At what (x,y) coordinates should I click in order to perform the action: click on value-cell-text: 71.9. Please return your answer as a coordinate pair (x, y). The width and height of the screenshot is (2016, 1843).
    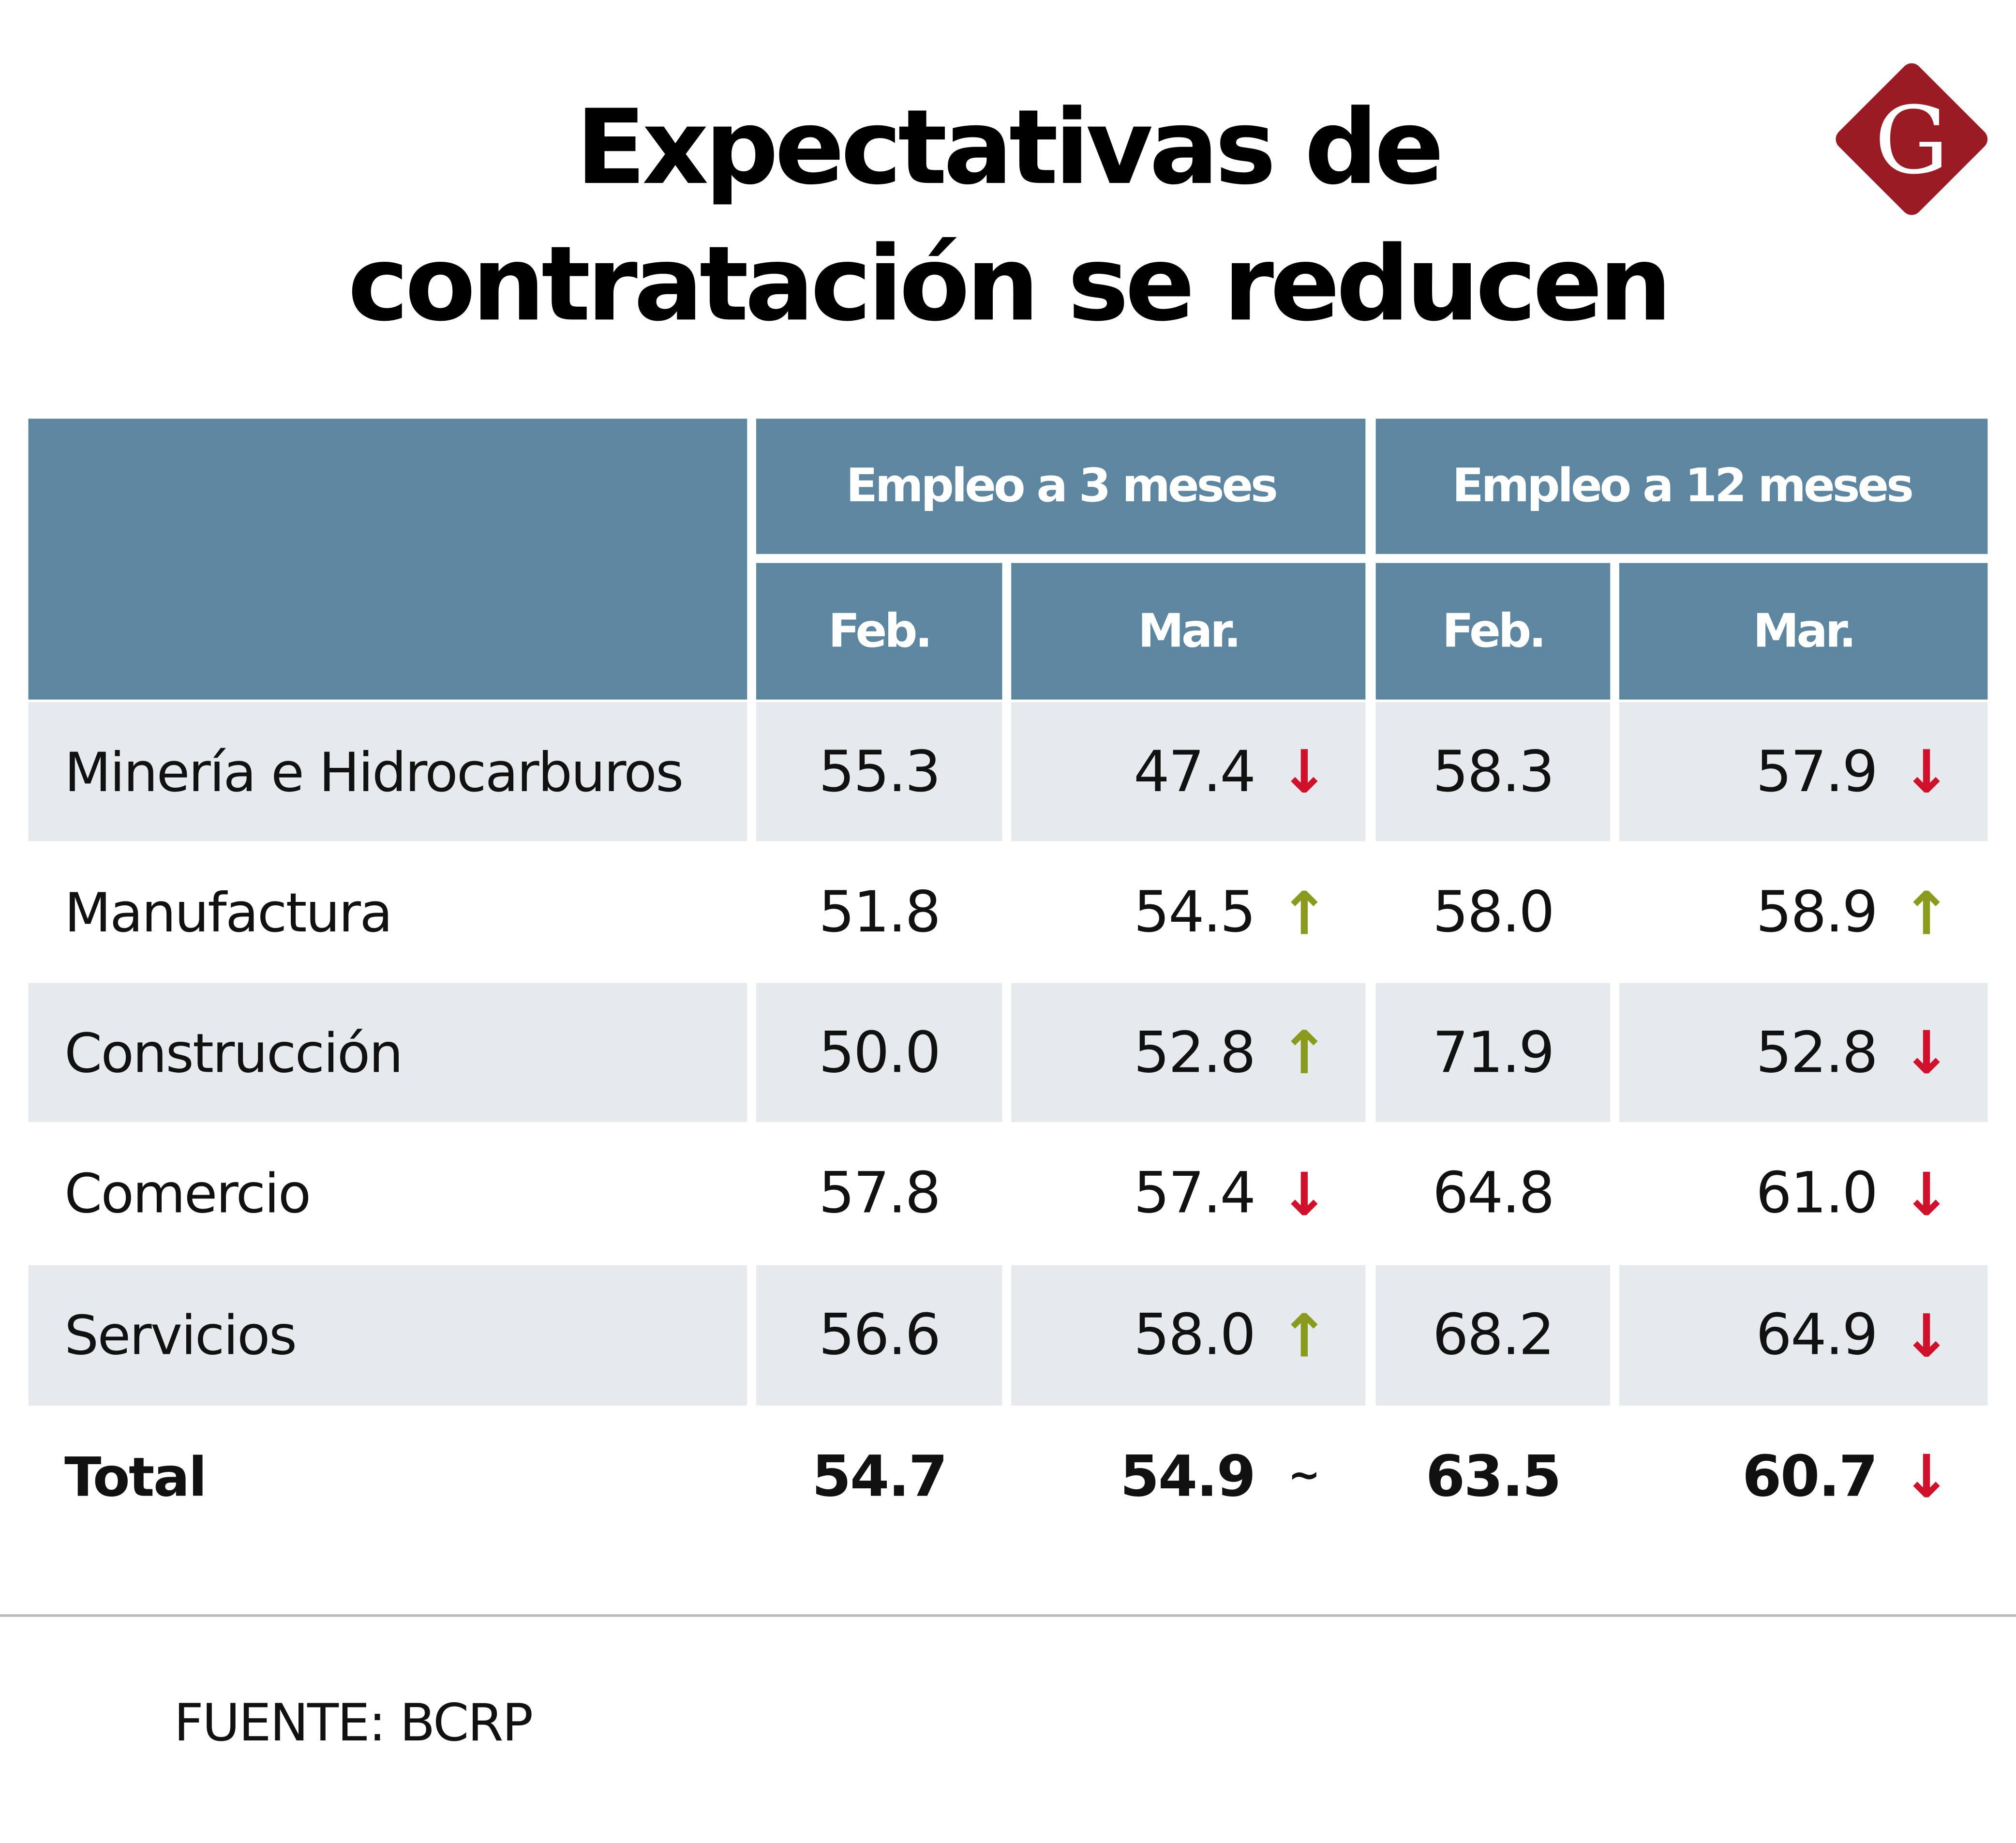
    Looking at the image, I should click on (1493, 1052).